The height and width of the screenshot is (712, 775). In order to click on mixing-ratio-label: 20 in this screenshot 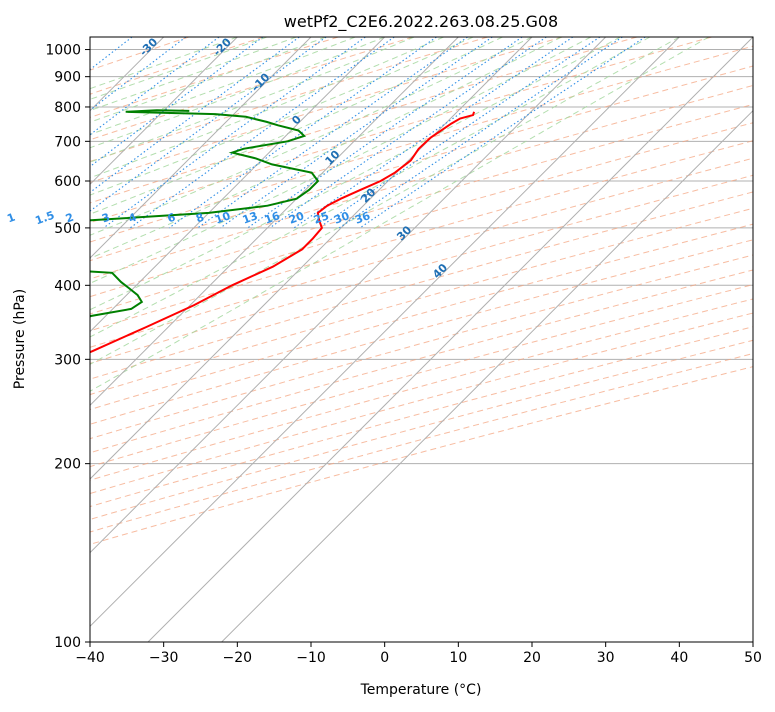, I will do `click(296, 218)`.